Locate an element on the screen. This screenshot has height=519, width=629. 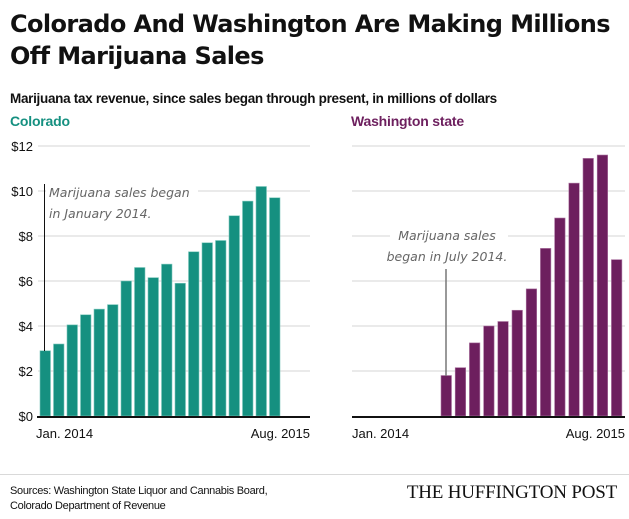
y-tick-label: $6 is located at coordinates (26, 281).